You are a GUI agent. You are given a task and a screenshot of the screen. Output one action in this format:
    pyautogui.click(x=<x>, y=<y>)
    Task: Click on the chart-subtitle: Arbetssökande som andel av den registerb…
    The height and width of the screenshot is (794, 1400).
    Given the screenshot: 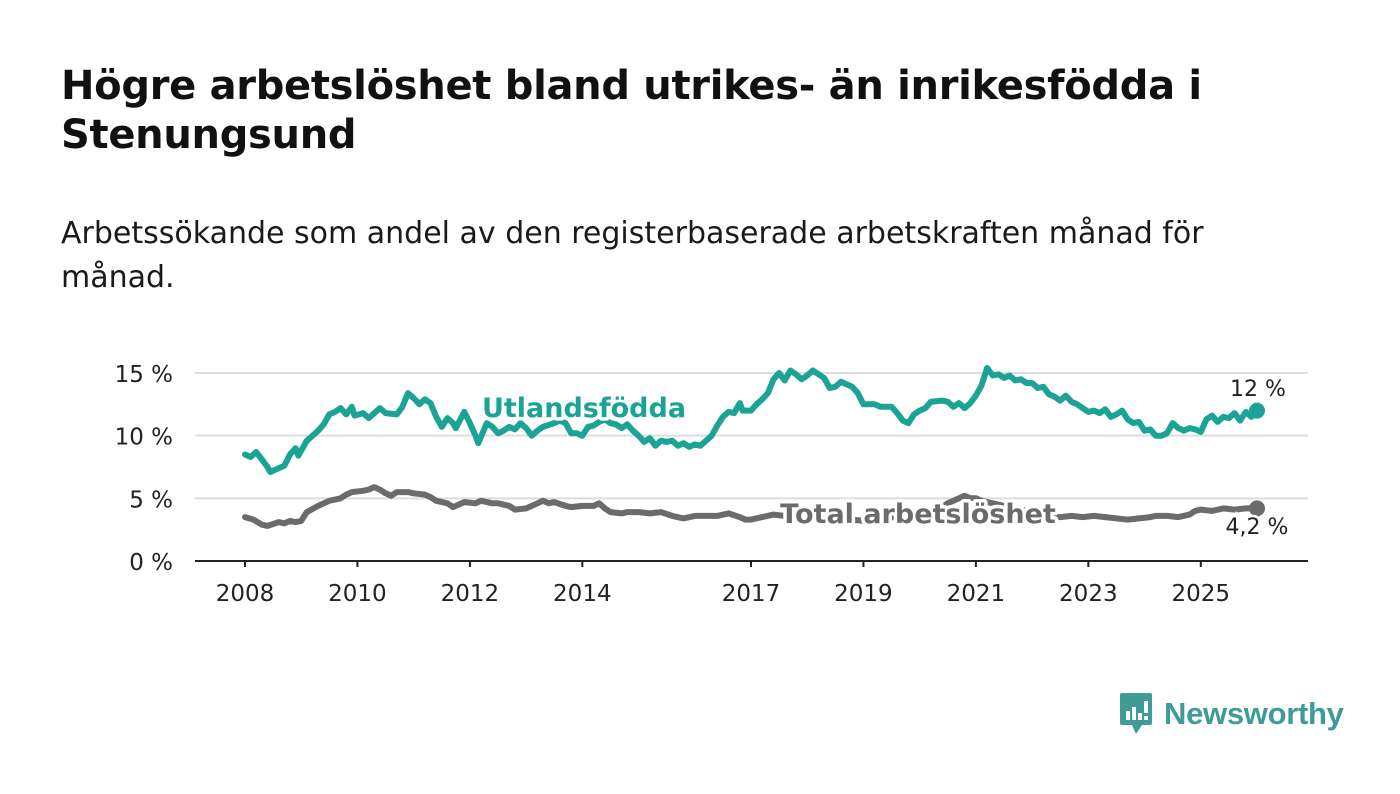 What is the action you would take?
    pyautogui.click(x=632, y=255)
    